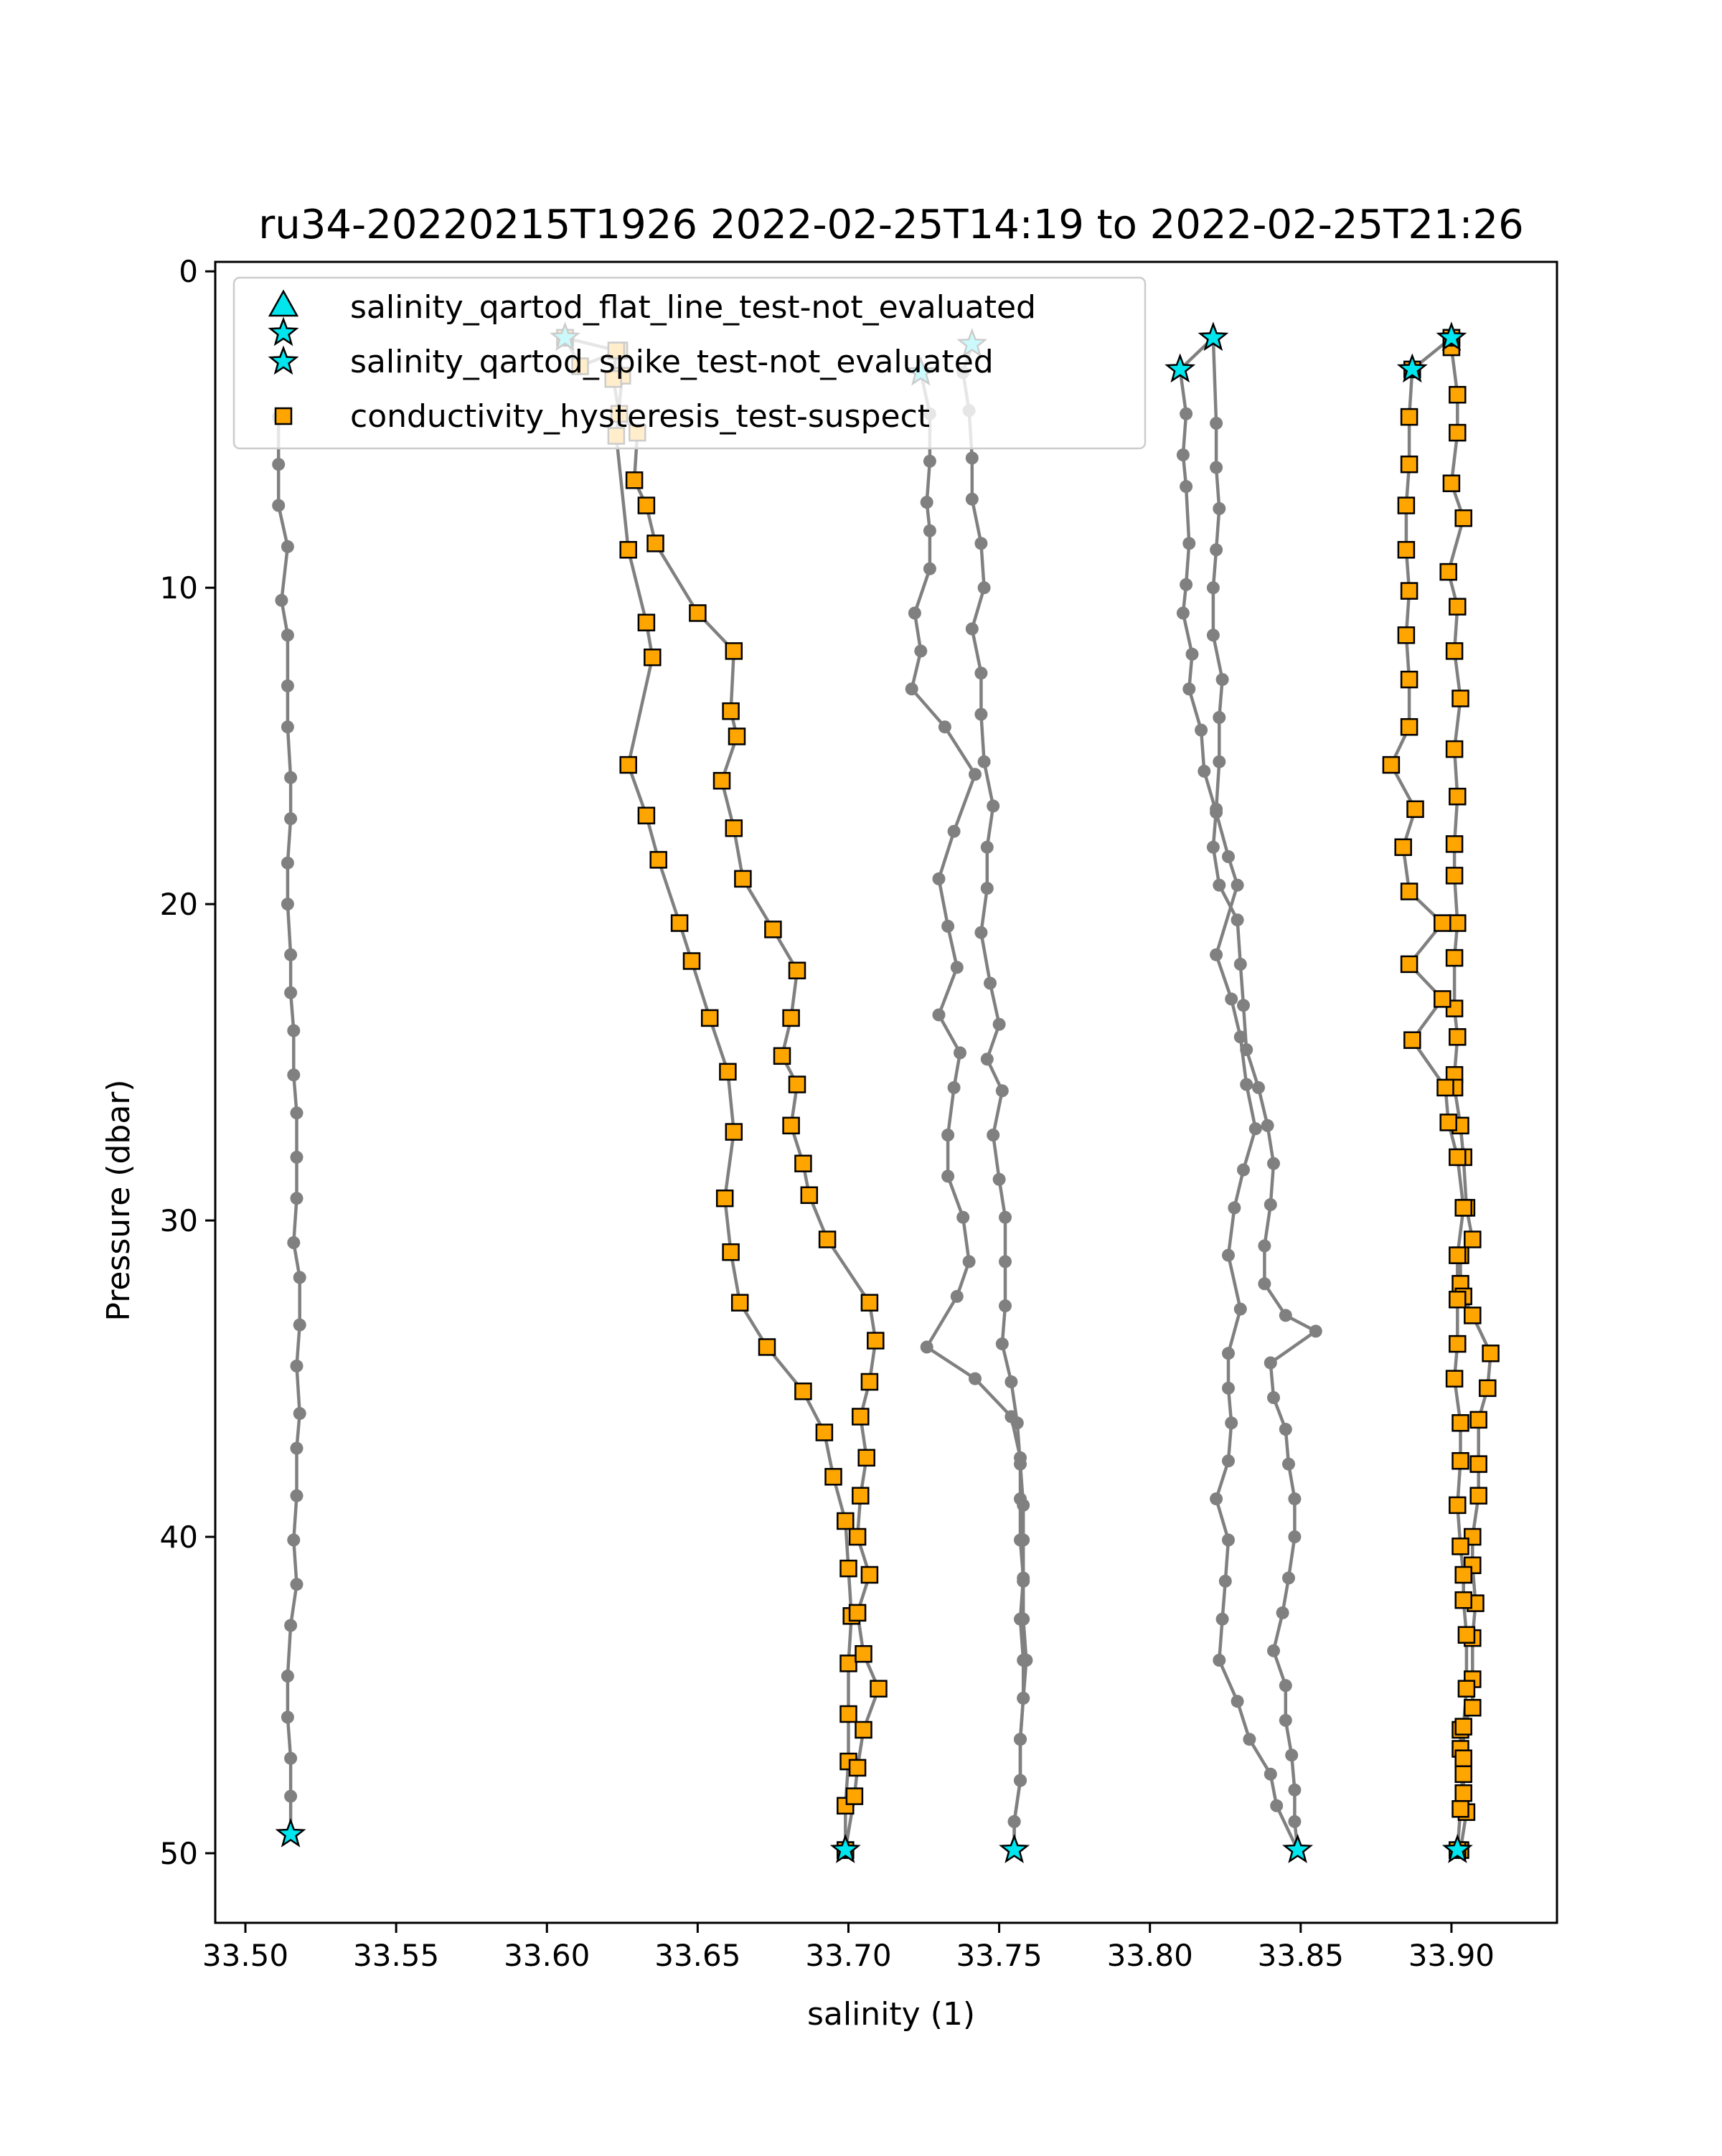  Describe the element at coordinates (179, 1220) in the screenshot. I see `y-tick-label: 30` at that location.